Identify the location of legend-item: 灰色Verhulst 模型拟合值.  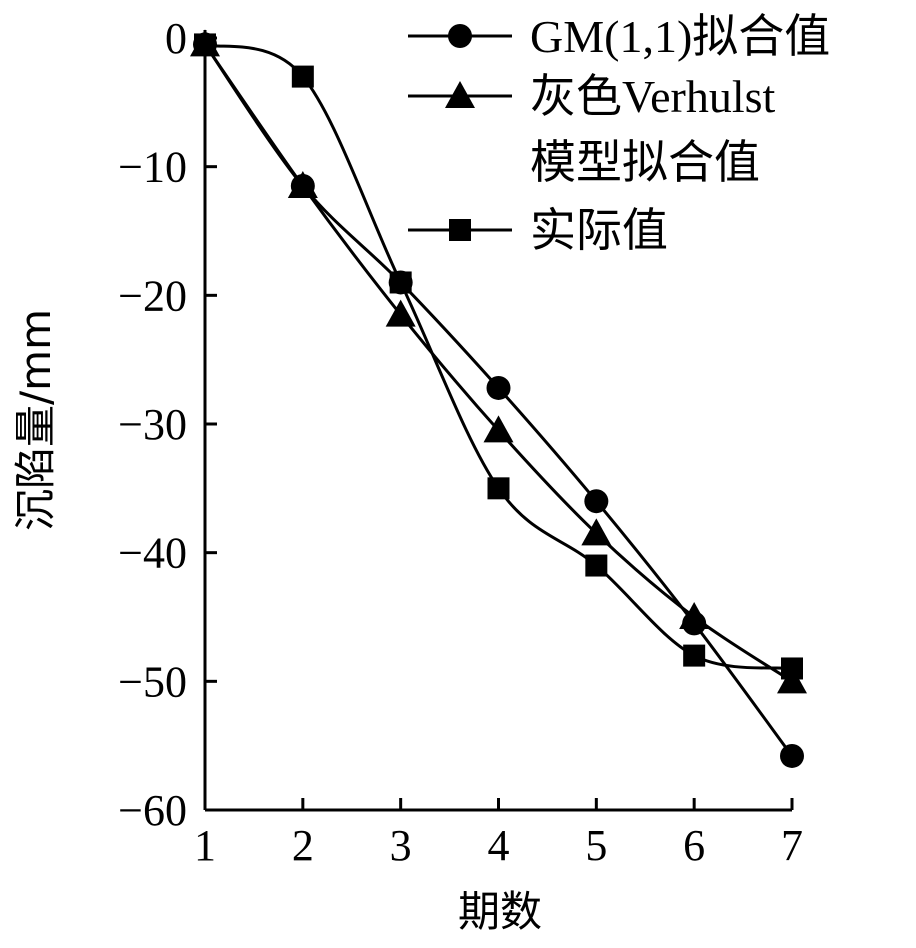
(592, 129).